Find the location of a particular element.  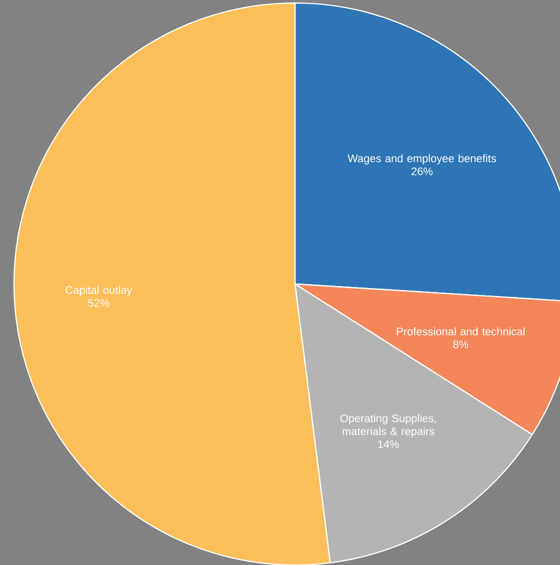

slice-label: Wages and employee benefits is located at coordinates (422, 159).